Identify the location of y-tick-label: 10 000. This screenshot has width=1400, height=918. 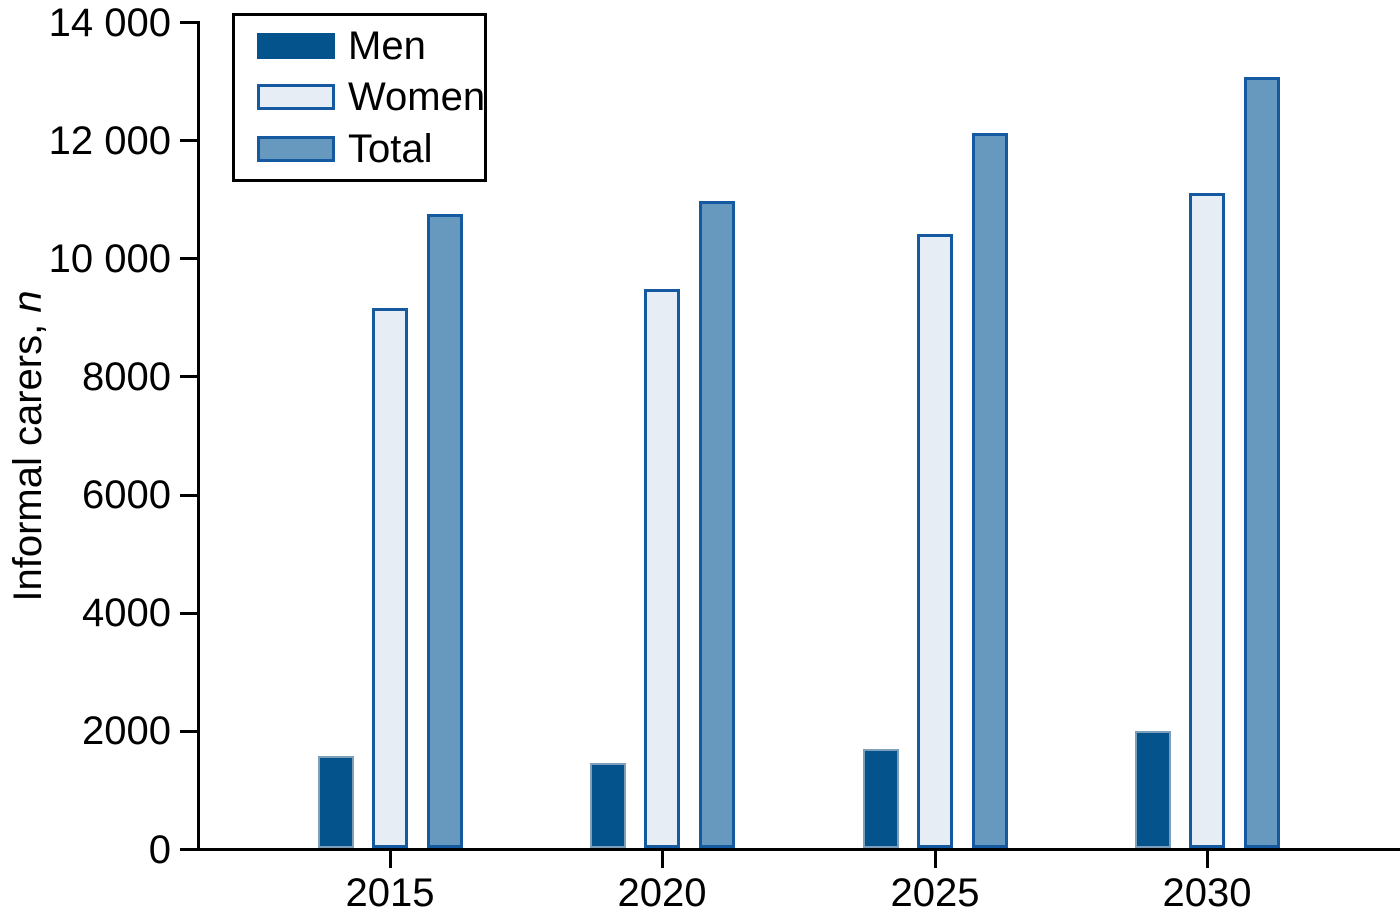
(109, 258).